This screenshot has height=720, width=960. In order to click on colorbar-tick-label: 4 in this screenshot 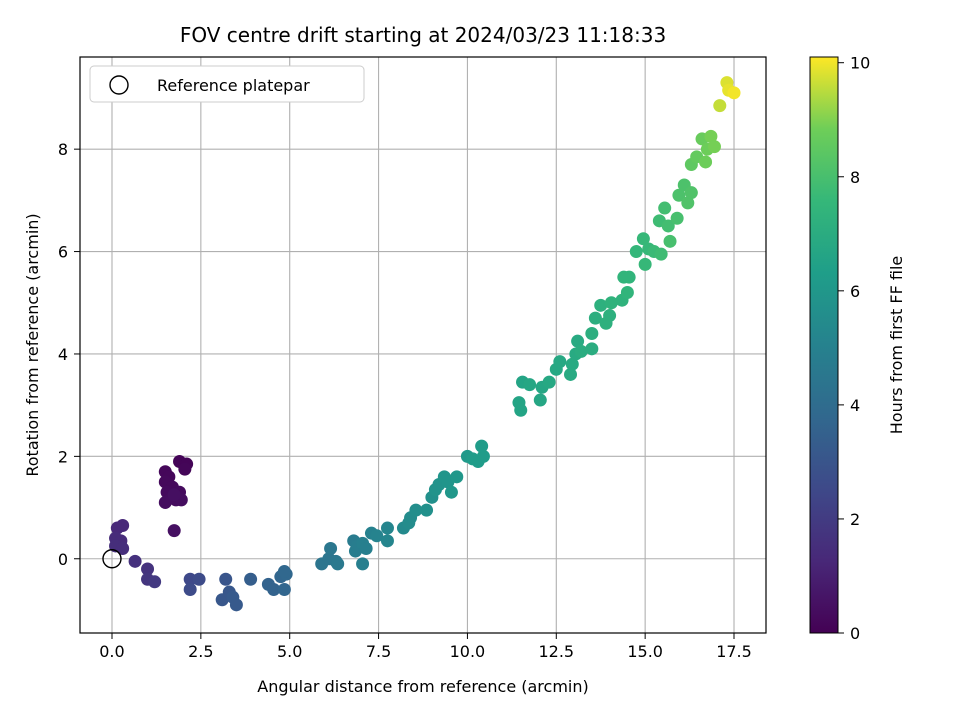, I will do `click(855, 405)`.